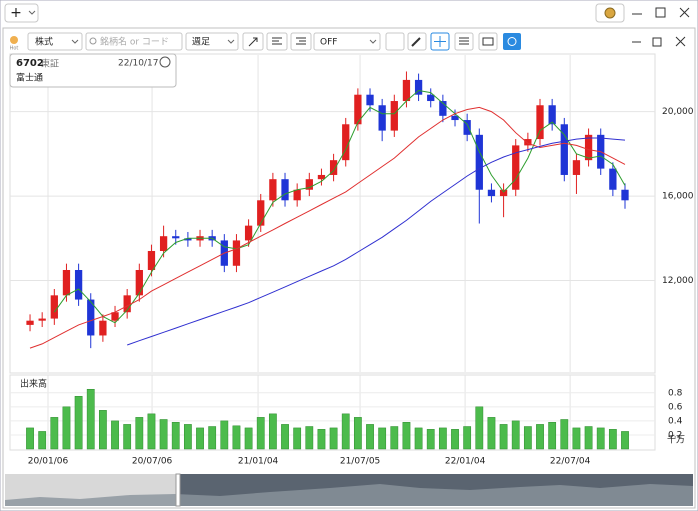  Describe the element at coordinates (610, 13) in the screenshot. I see `settings-icon` at that location.